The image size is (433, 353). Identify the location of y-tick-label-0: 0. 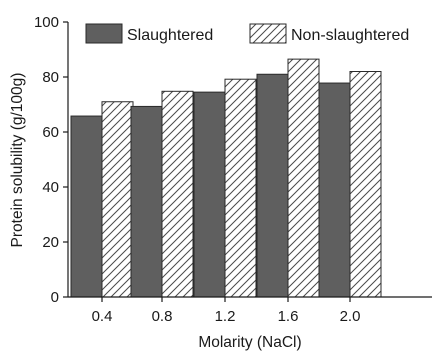
(55, 297).